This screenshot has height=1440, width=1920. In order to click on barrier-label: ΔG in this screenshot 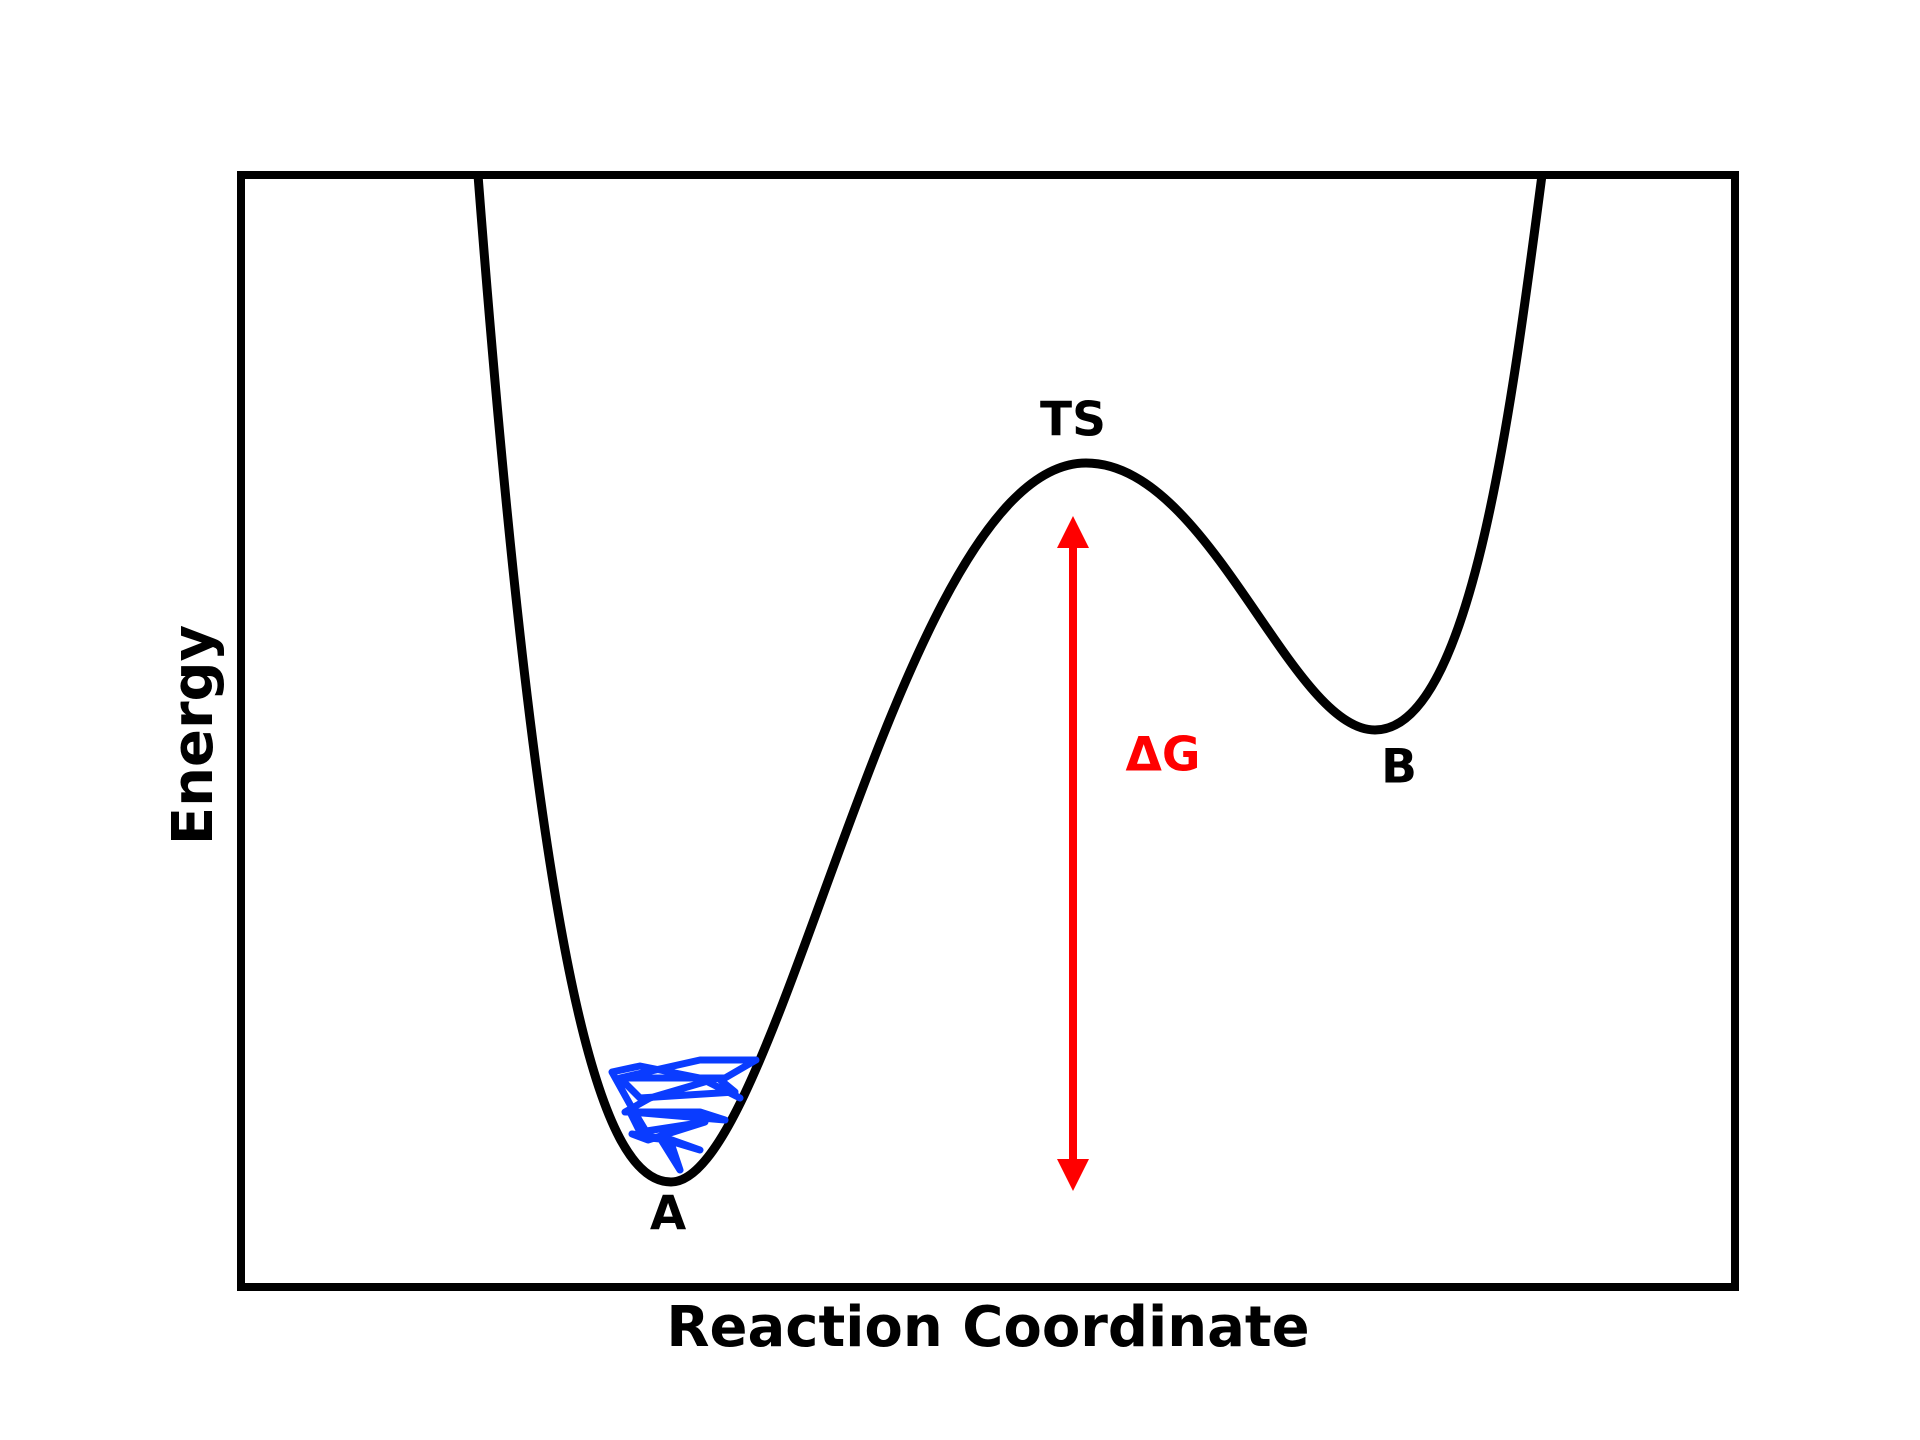, I will do `click(1163, 755)`.